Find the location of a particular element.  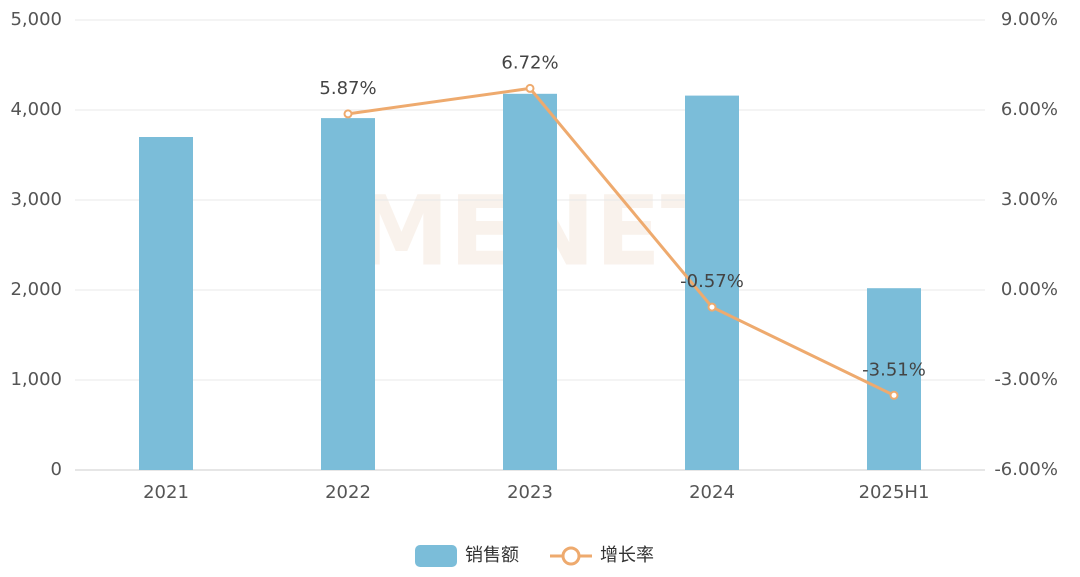

y2-tick-label: 3.00% is located at coordinates (1029, 199).